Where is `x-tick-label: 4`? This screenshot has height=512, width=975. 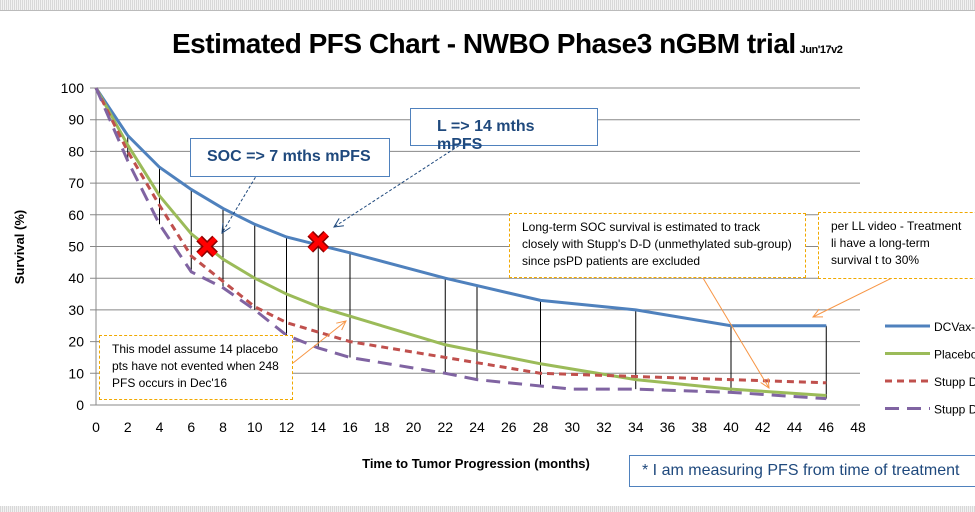
x-tick-label: 4 is located at coordinates (160, 427).